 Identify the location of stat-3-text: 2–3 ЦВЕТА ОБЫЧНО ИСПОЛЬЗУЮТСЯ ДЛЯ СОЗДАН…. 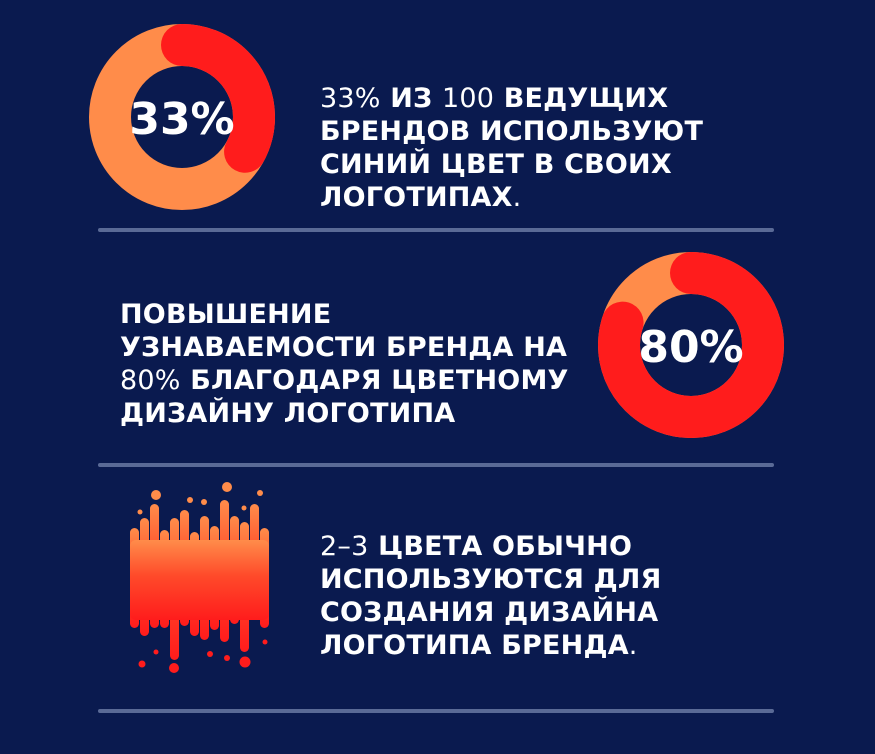
(491, 596).